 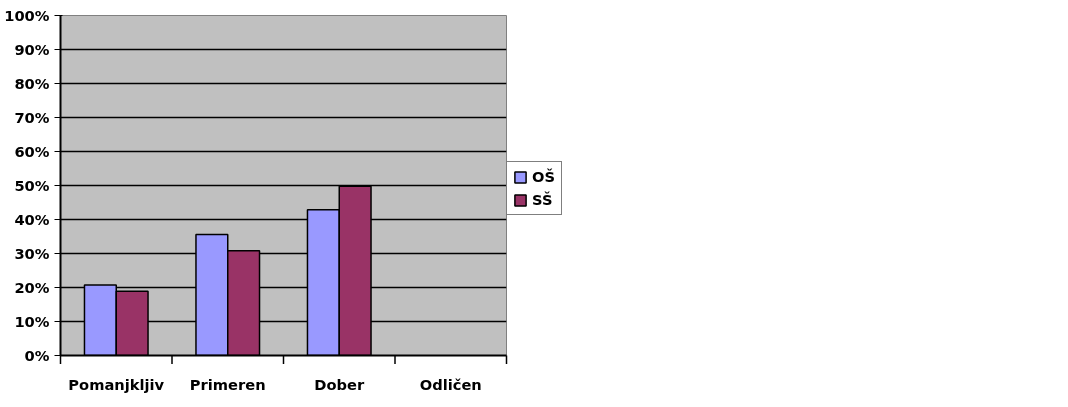 What do you see at coordinates (116, 384) in the screenshot?
I see `x-tick-label: Pomanjkljiv` at bounding box center [116, 384].